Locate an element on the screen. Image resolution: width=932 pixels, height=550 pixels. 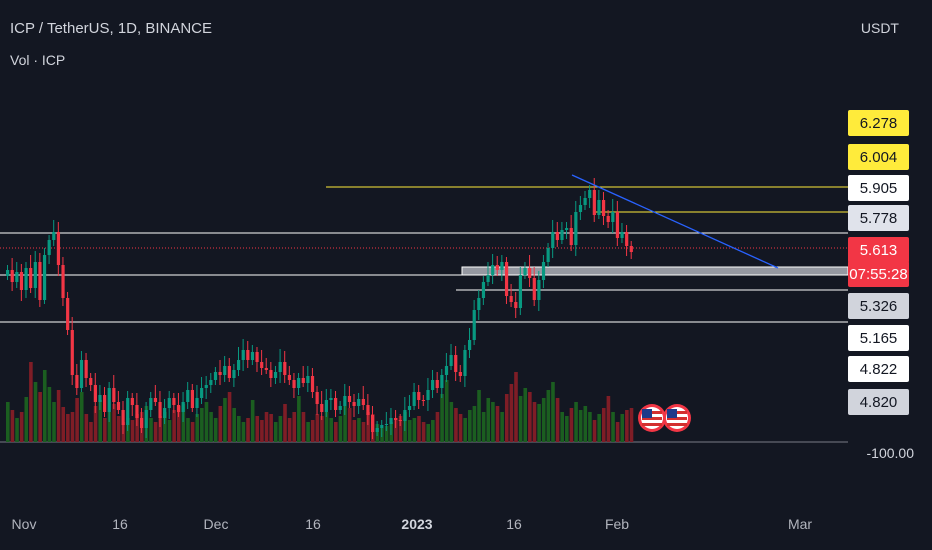
price-label: 07:55:28 is located at coordinates (878, 274).